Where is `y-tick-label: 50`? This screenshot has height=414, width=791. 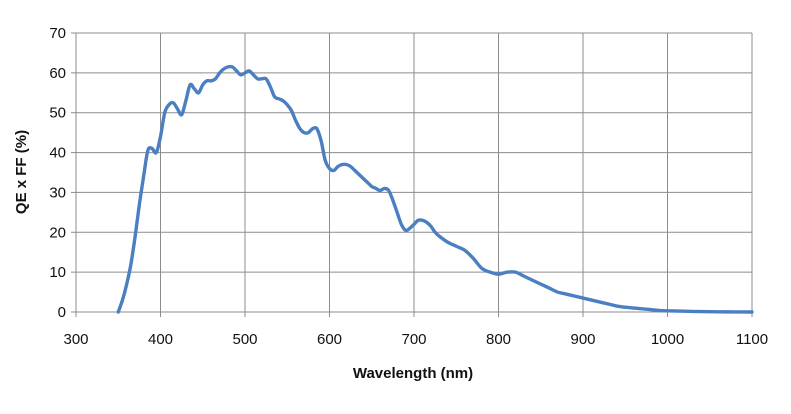
y-tick-label: 50 is located at coordinates (57, 113).